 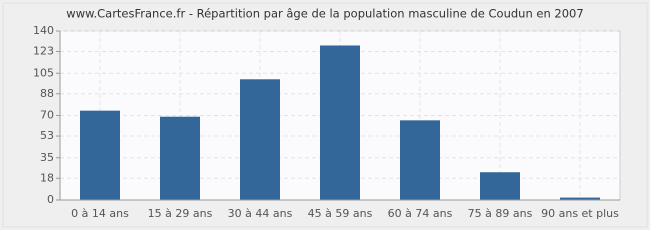 I want to click on y-tick-label: 140, so click(x=43, y=30).